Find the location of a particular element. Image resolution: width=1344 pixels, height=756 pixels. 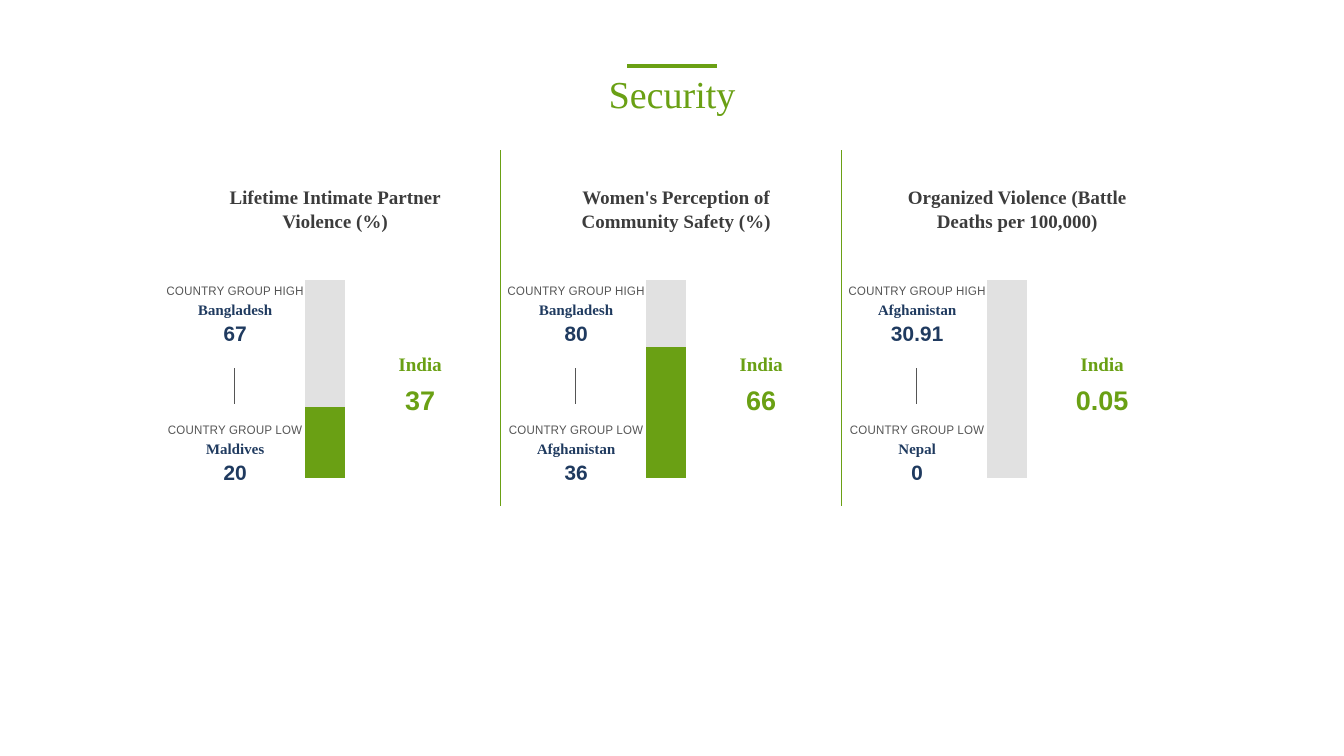

panel-title-line: Women's Perception of is located at coordinates (676, 198).